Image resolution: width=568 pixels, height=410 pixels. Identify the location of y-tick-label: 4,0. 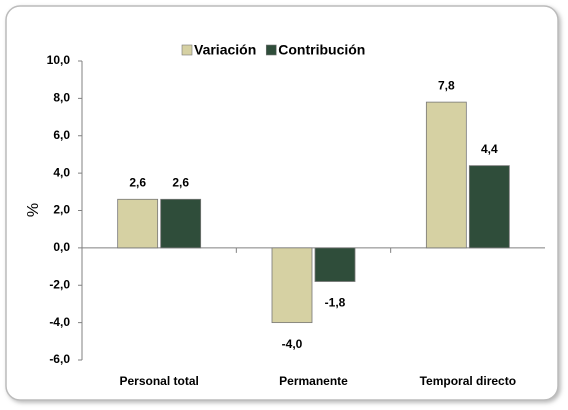
(61, 172).